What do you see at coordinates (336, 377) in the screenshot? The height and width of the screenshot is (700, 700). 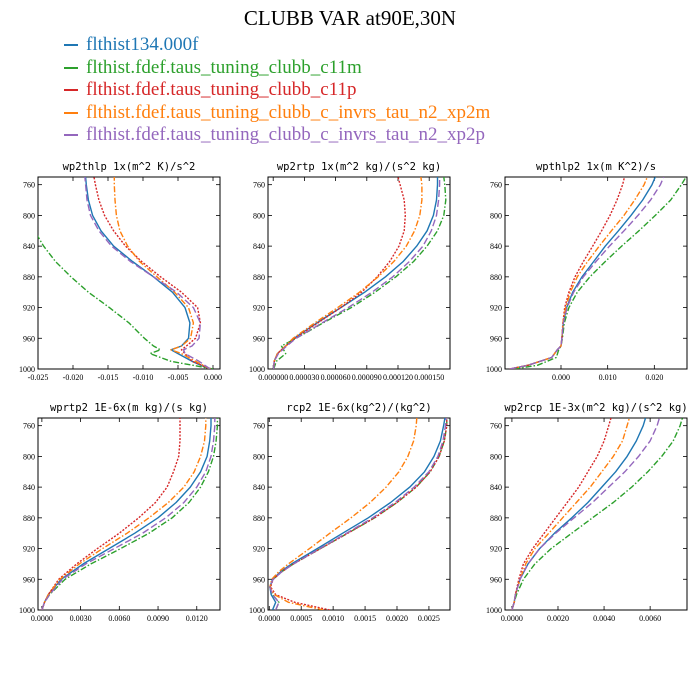 I see `x-tick-label: 0.000060` at bounding box center [336, 377].